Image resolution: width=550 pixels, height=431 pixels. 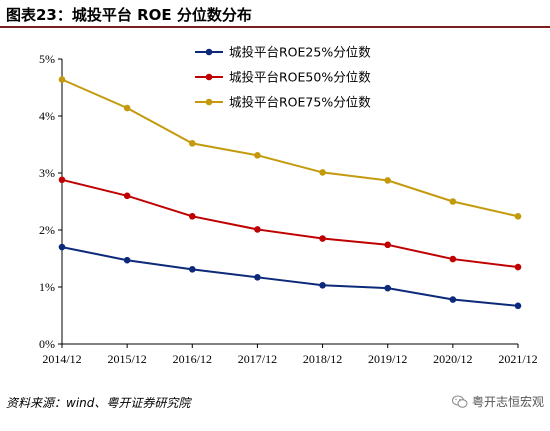 What do you see at coordinates (61, 359) in the screenshot?
I see `x-tick-label: 2014/12` at bounding box center [61, 359].